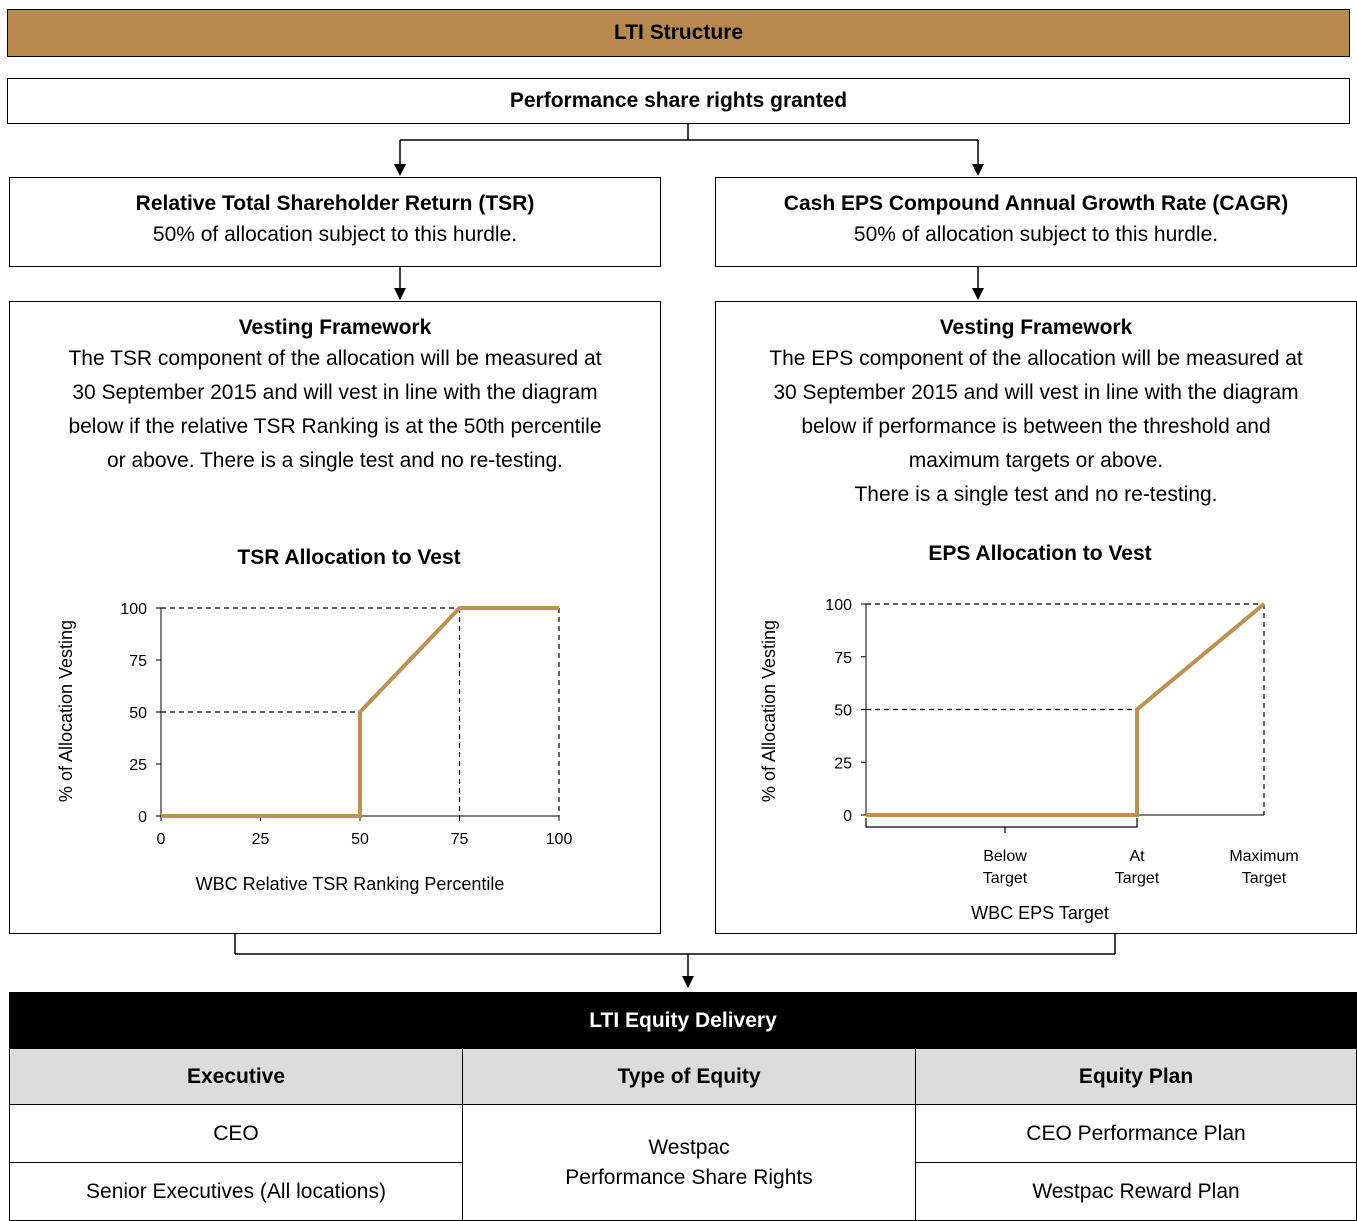 Image resolution: width=1357 pixels, height=1221 pixels. What do you see at coordinates (348, 557) in the screenshot?
I see `tsr-chart-title: TSR Allocation to Vest` at bounding box center [348, 557].